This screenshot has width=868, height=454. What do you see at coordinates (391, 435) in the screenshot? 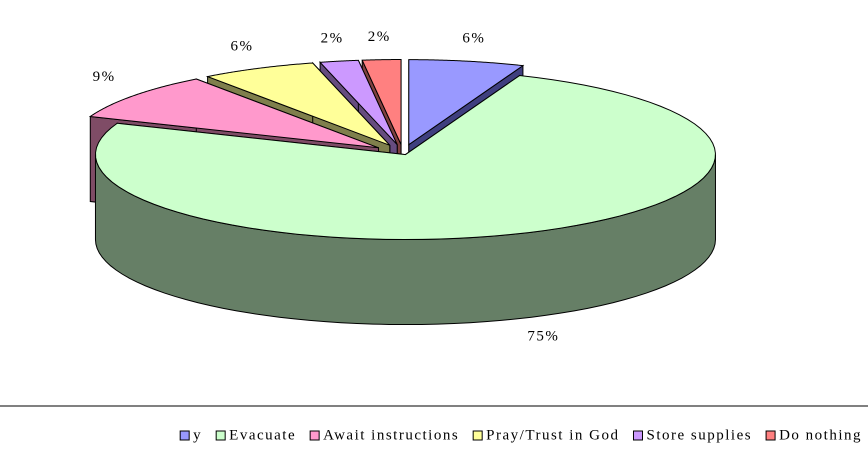
I see `legend-label: Await instructions` at bounding box center [391, 435].